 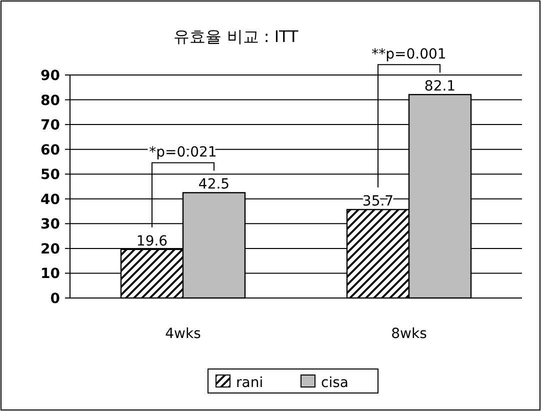 I want to click on data-label: 42.5, so click(x=214, y=184).